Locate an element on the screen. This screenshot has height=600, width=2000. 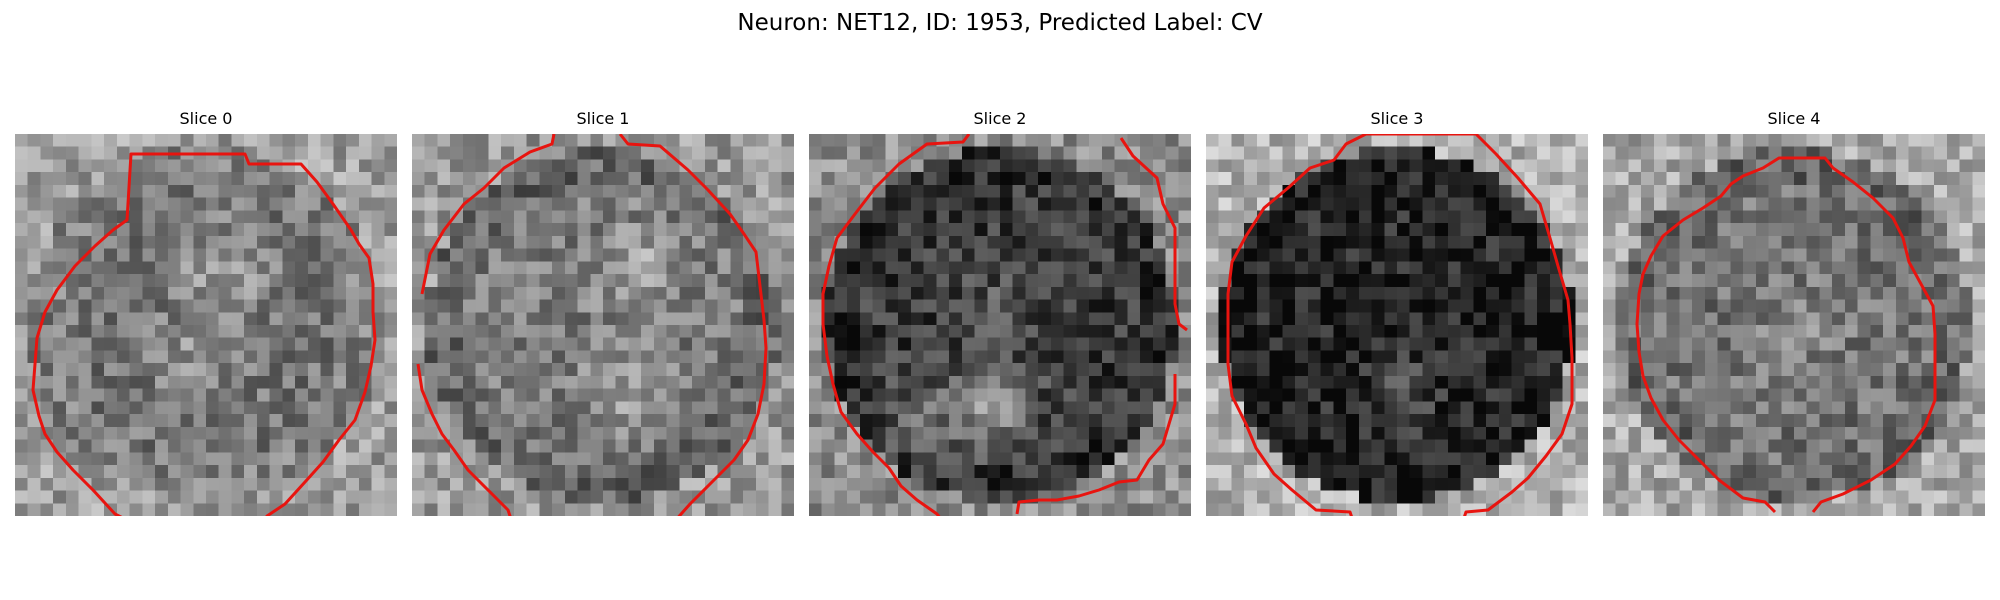
slice-title: Slice 0 is located at coordinates (206, 118).